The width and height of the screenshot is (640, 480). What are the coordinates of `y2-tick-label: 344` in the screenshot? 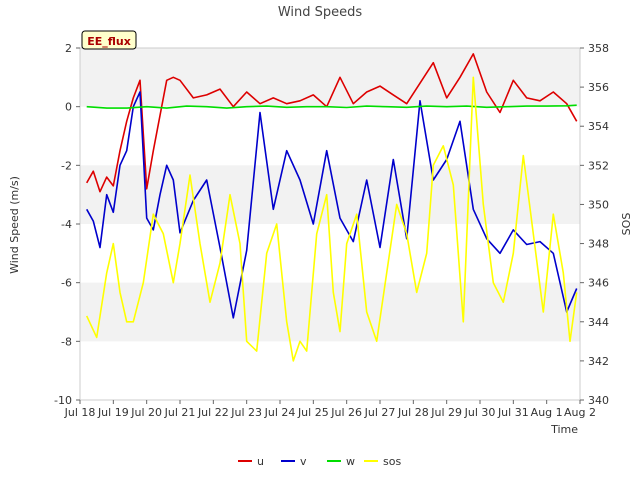 It's located at (598, 322).